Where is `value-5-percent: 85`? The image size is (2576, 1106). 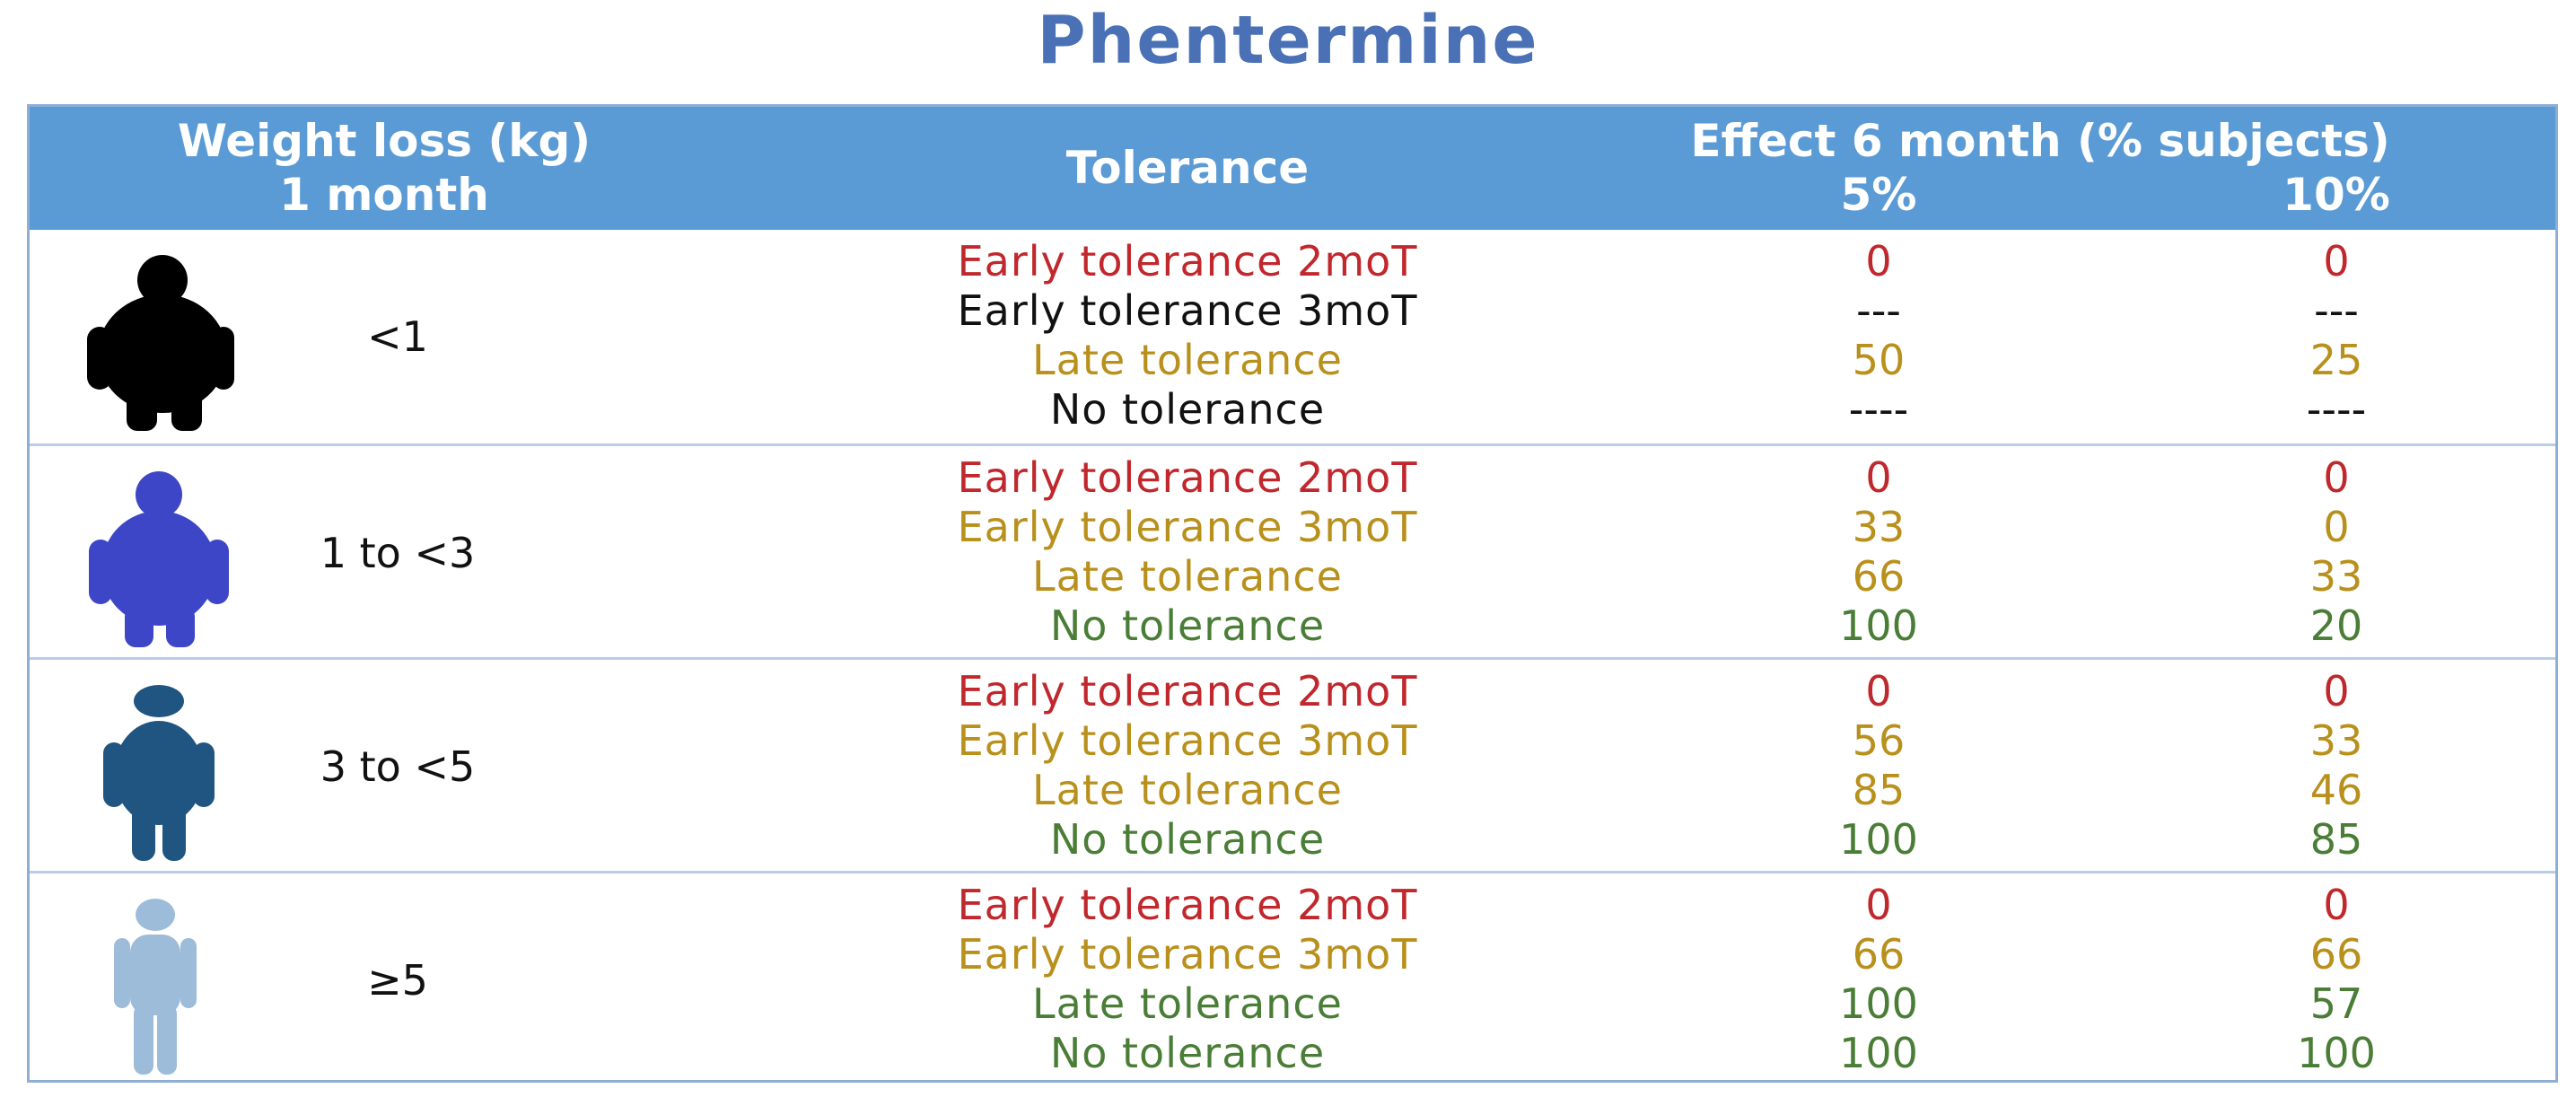 value-5-percent: 85 is located at coordinates (1879, 790).